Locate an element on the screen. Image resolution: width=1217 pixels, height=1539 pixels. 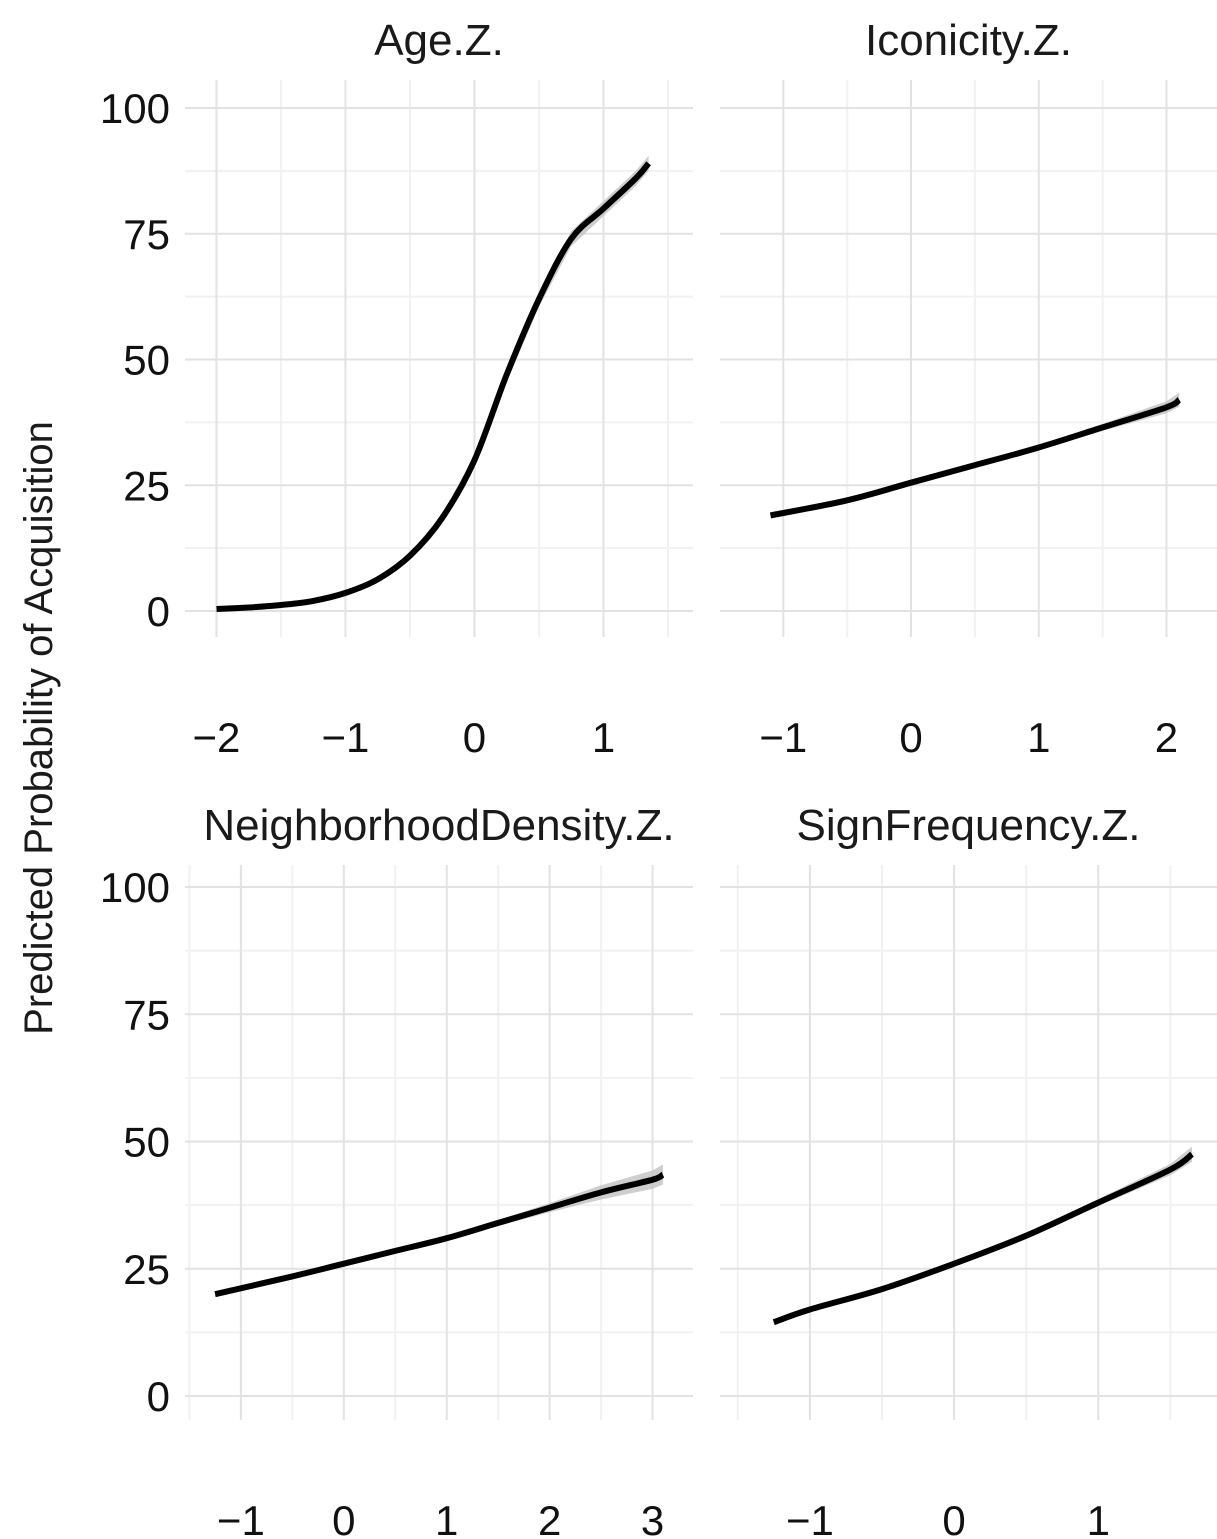
x-tick-label: −2 is located at coordinates (217, 737).